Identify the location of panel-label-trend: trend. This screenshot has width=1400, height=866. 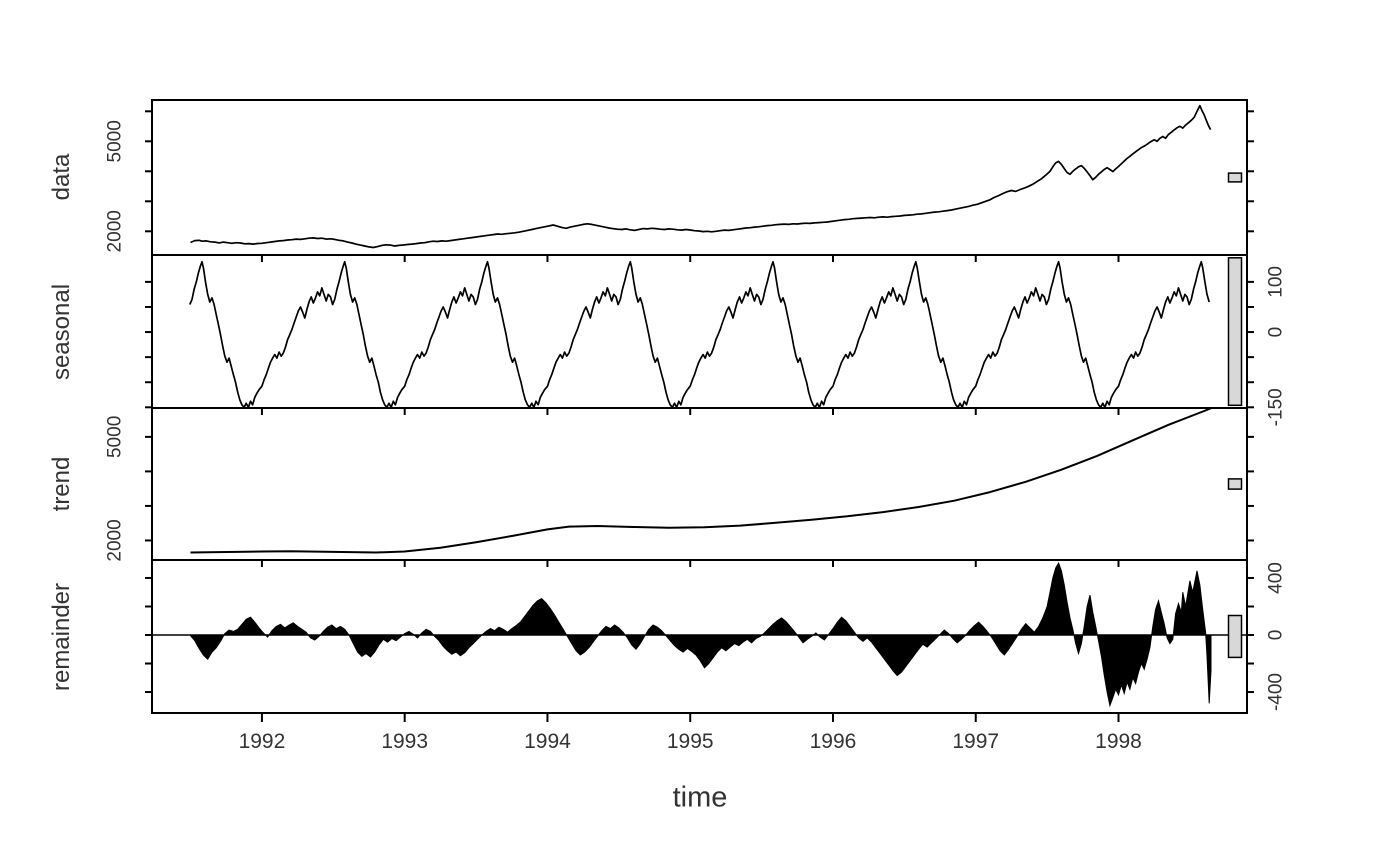
(61, 484).